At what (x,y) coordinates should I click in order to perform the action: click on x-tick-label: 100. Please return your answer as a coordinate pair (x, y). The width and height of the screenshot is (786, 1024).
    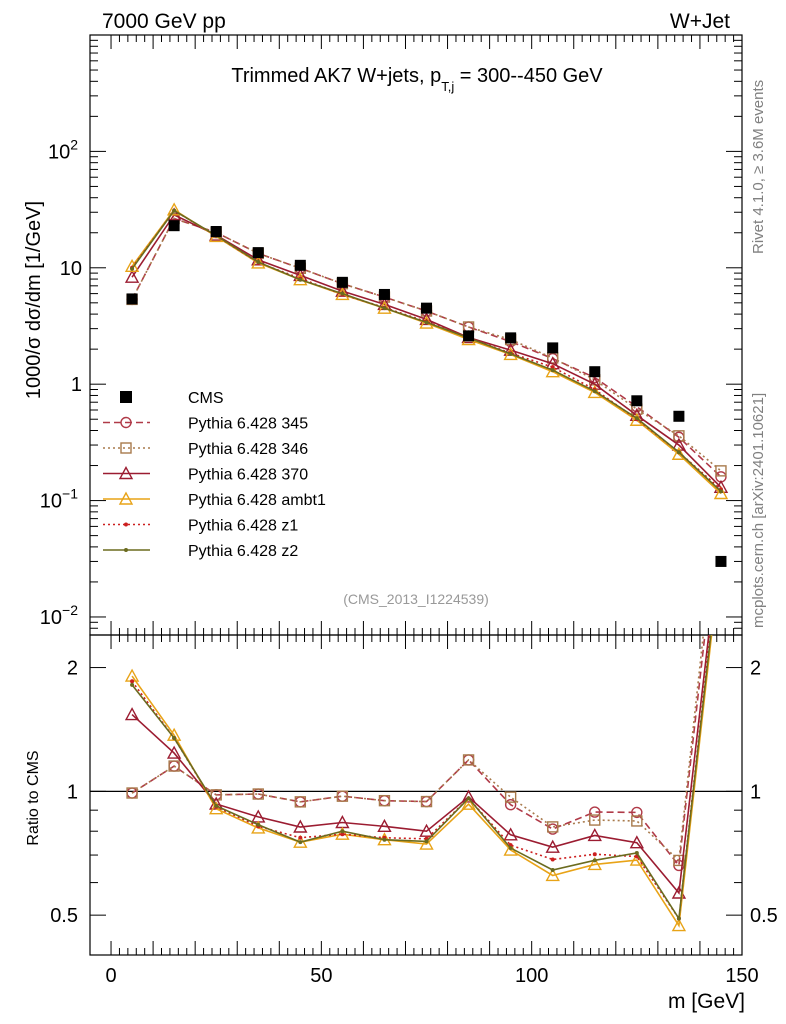
    Looking at the image, I should click on (531, 976).